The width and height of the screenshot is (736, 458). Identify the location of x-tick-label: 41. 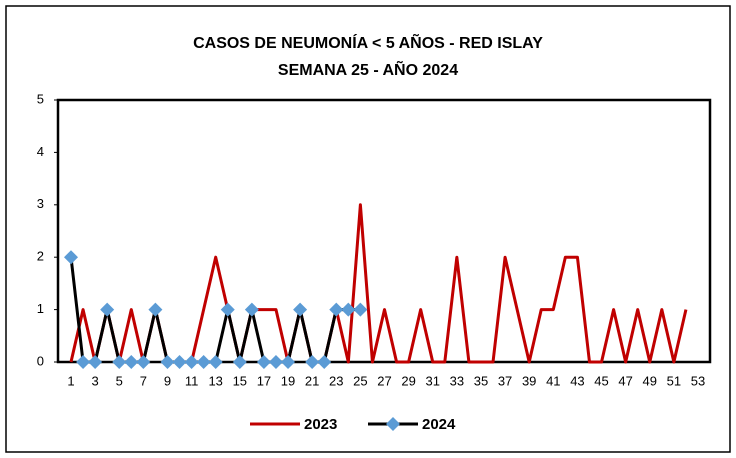
(553, 380).